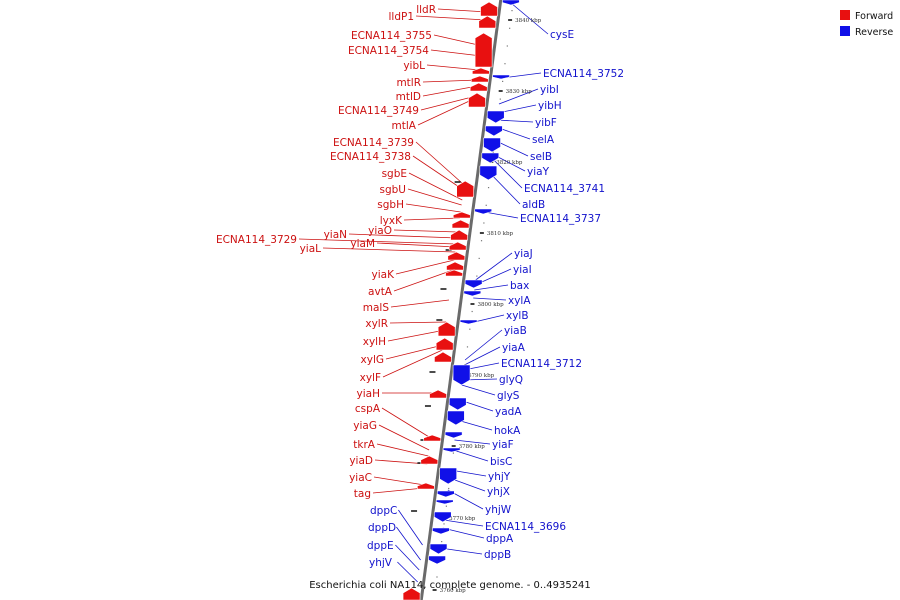 This screenshot has width=900, height=600. Describe the element at coordinates (376, 324) in the screenshot. I see `gene-label-xylr: xylR` at that location.